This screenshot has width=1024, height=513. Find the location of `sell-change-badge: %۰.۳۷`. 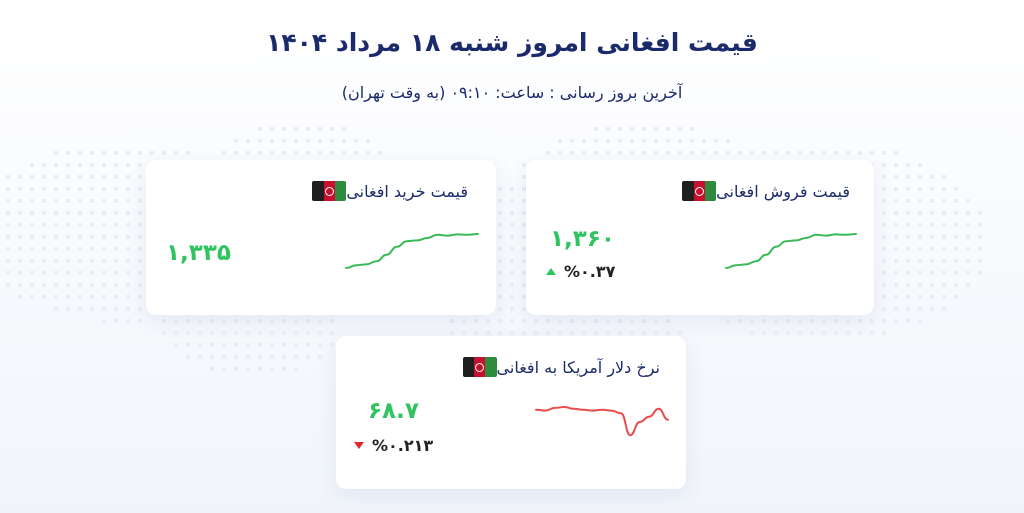

sell-change-badge: %۰.۳۷ is located at coordinates (580, 271).